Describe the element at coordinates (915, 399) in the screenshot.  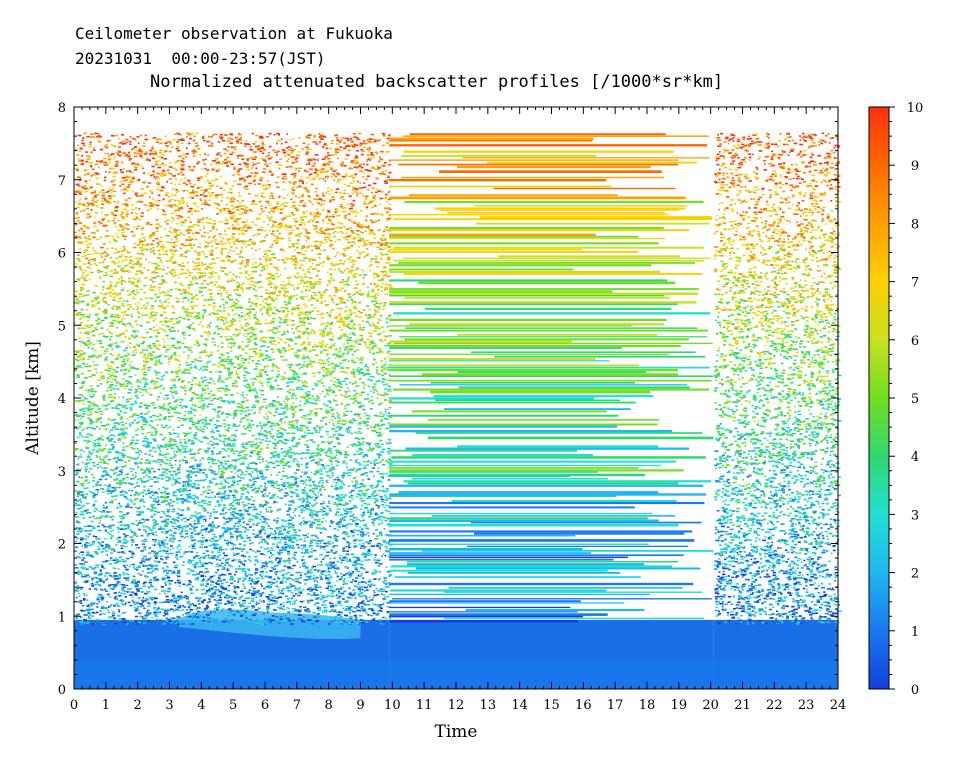
I see `colorbar-tick-label: 5` at that location.